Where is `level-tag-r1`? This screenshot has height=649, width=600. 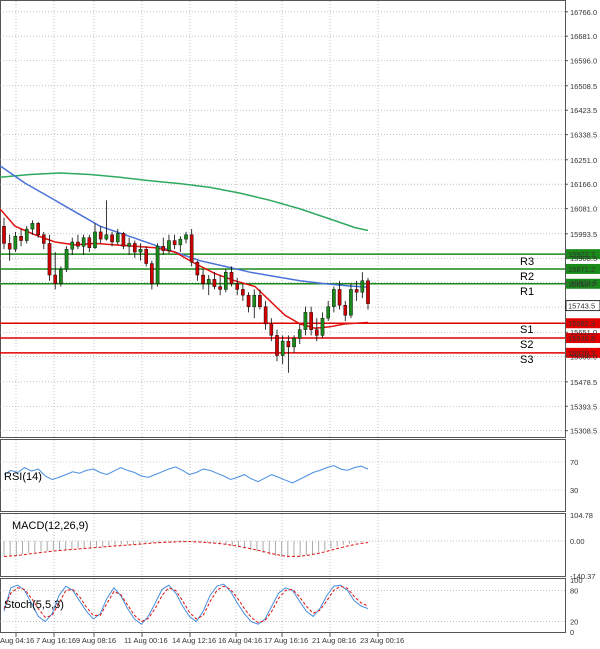 level-tag-r1 is located at coordinates (583, 283).